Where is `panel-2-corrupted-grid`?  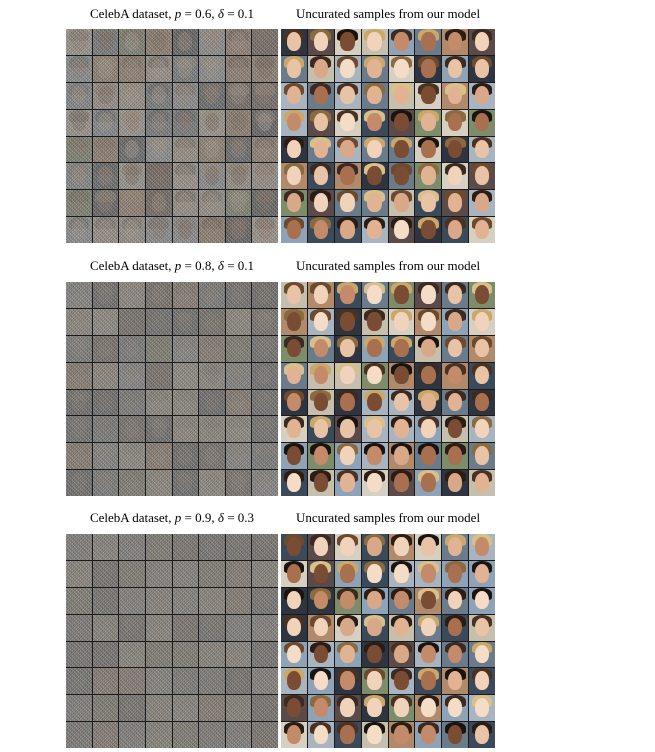 panel-2-corrupted-grid is located at coordinates (172, 389).